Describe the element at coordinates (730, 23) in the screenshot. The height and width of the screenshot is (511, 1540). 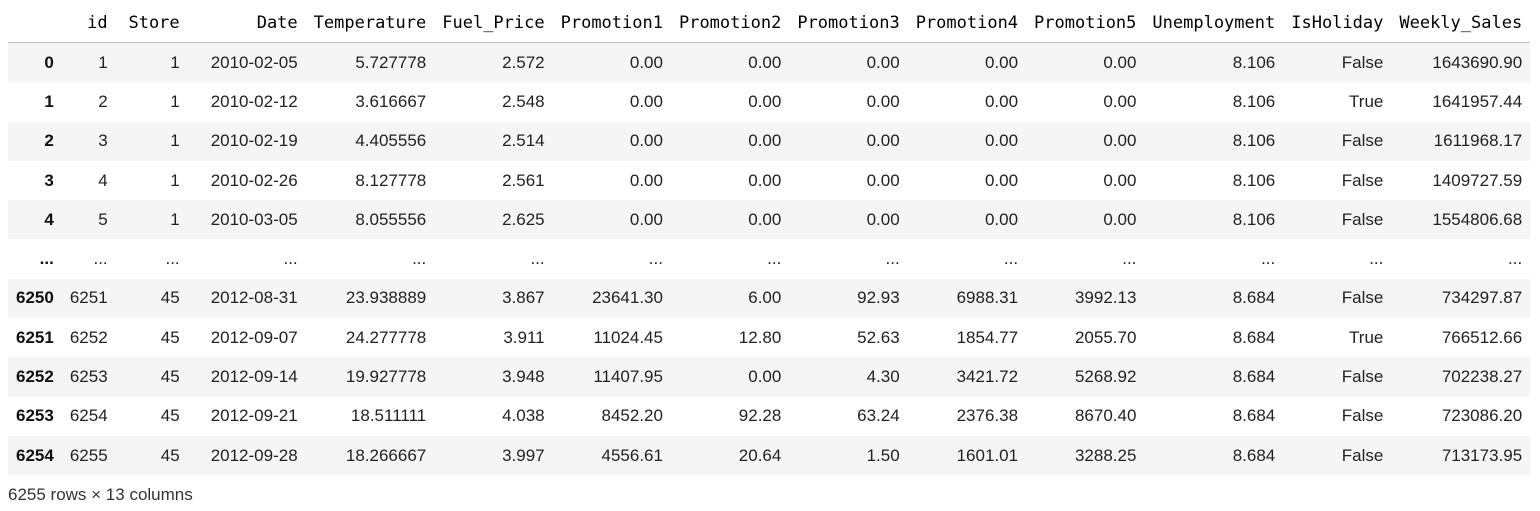
I see `column-header: Promotion2` at that location.